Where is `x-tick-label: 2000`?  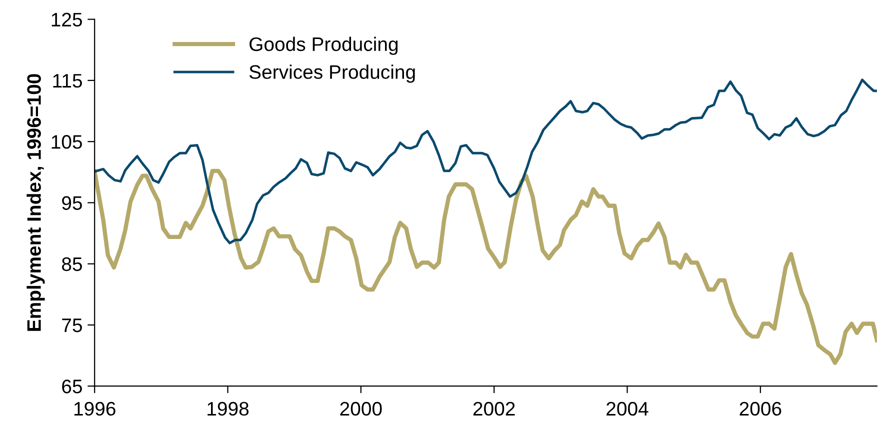
x-tick-label: 2000 is located at coordinates (361, 409).